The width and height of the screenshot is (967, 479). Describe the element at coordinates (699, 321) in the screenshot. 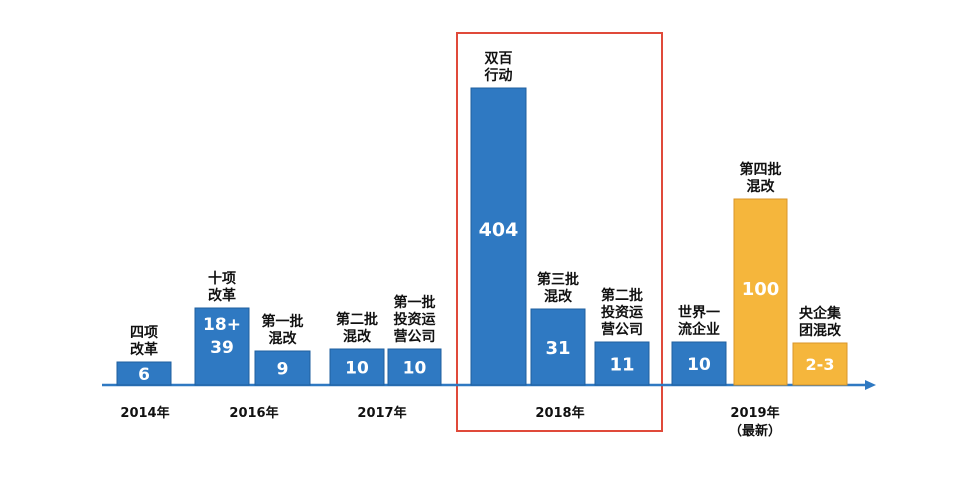

I see `bar-category-label: 世界一流企业` at that location.